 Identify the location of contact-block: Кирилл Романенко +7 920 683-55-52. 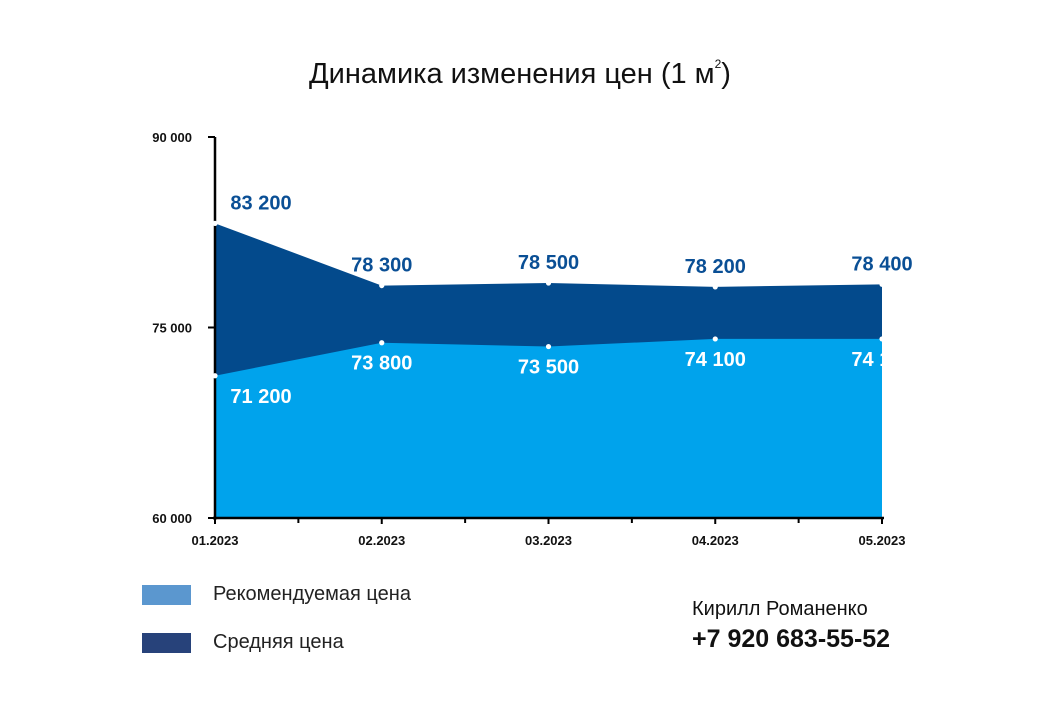
(791, 626).